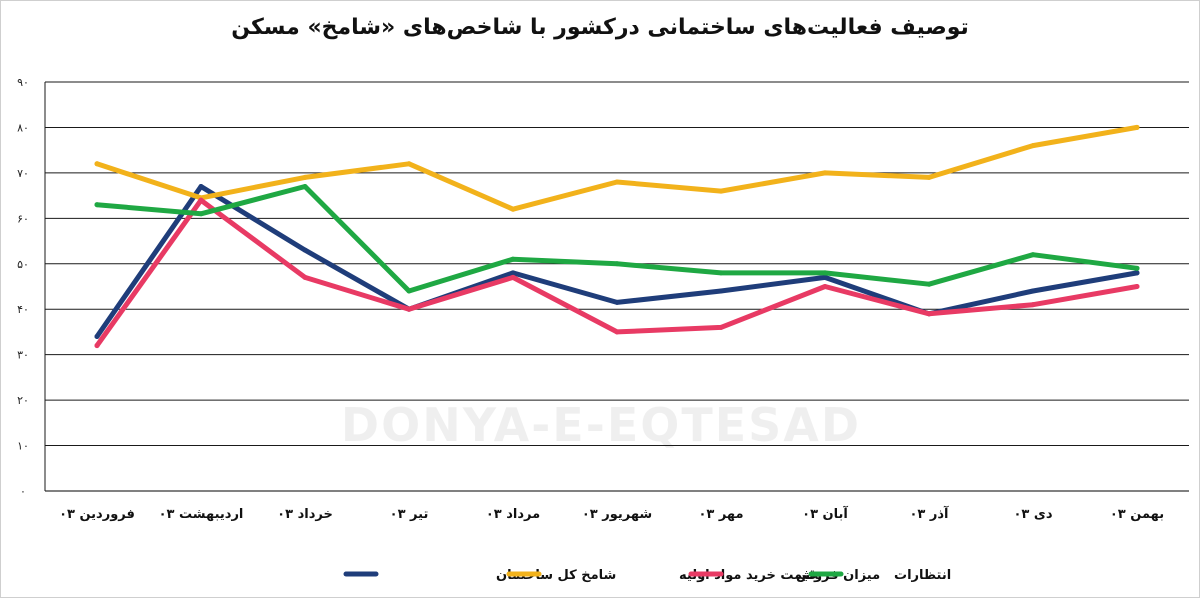  Describe the element at coordinates (23, 82) in the screenshot. I see `y-tick-label: ۹۰` at that location.